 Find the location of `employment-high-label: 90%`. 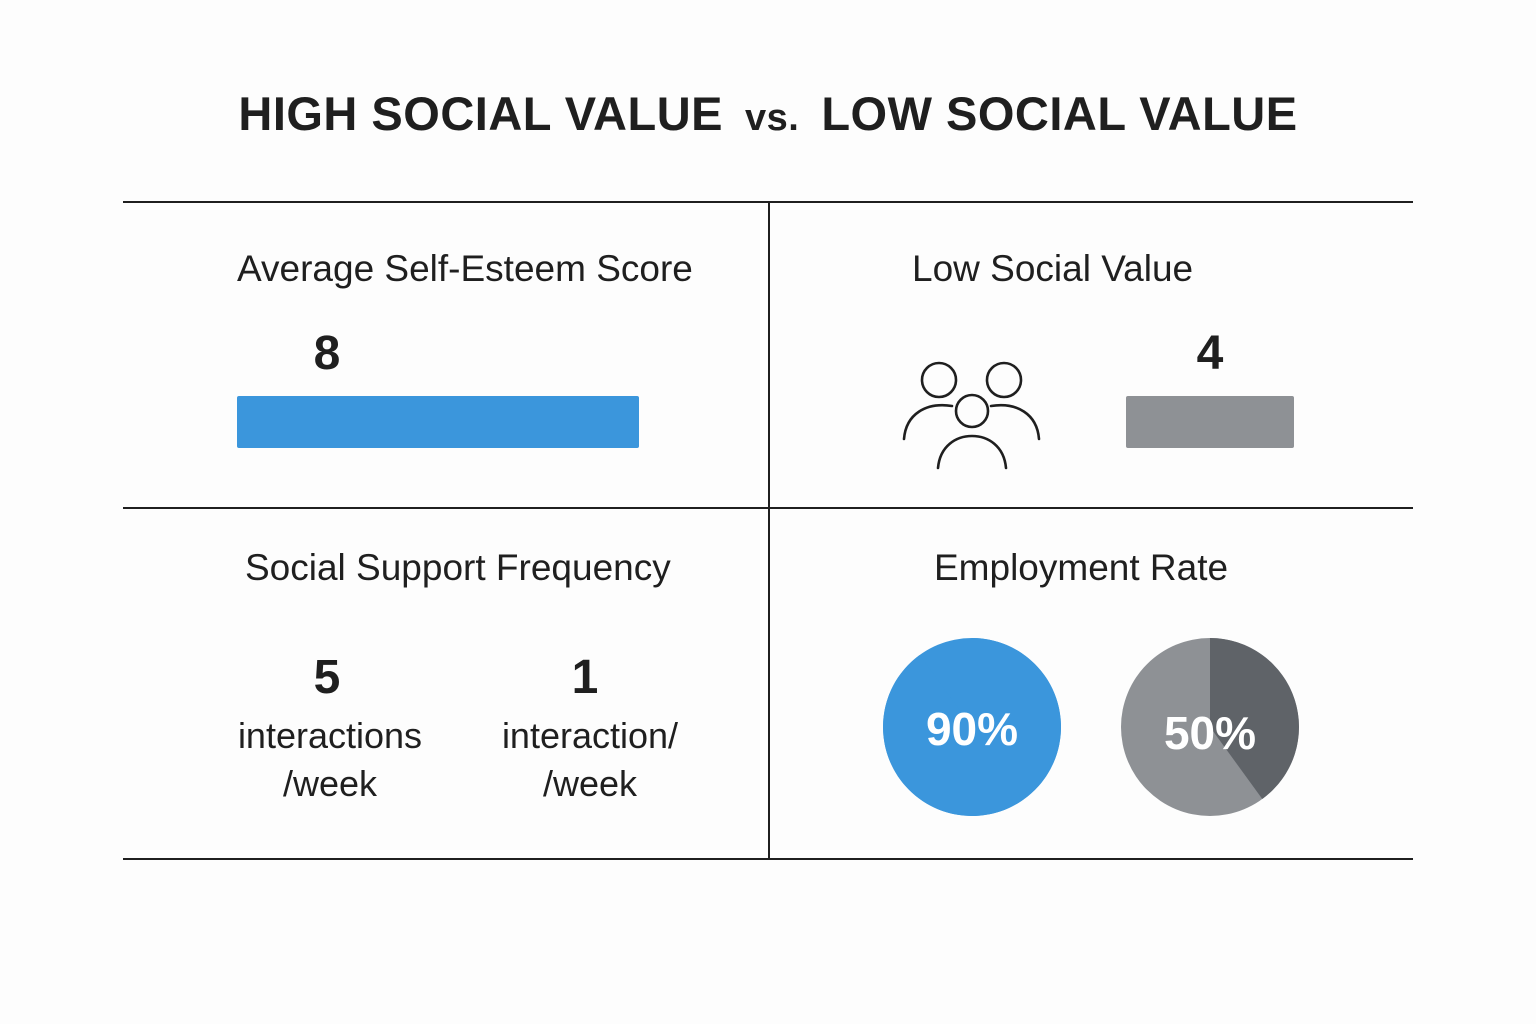

employment-high-label: 90% is located at coordinates (972, 729).